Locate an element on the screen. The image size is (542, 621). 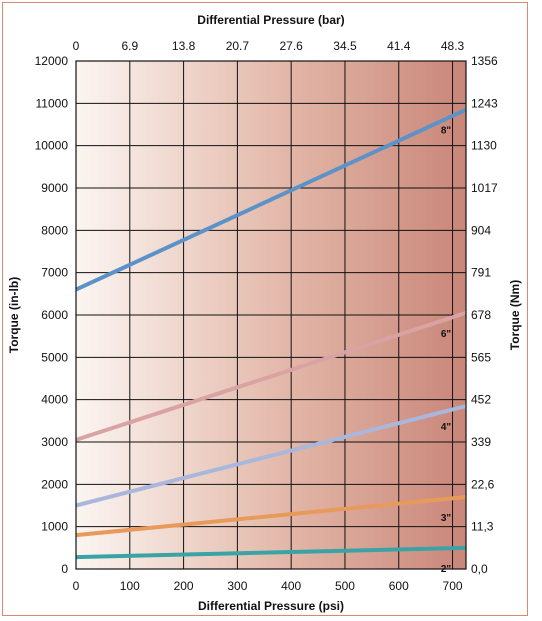
y2-tick-label-7: 791 is located at coordinates (481, 273).